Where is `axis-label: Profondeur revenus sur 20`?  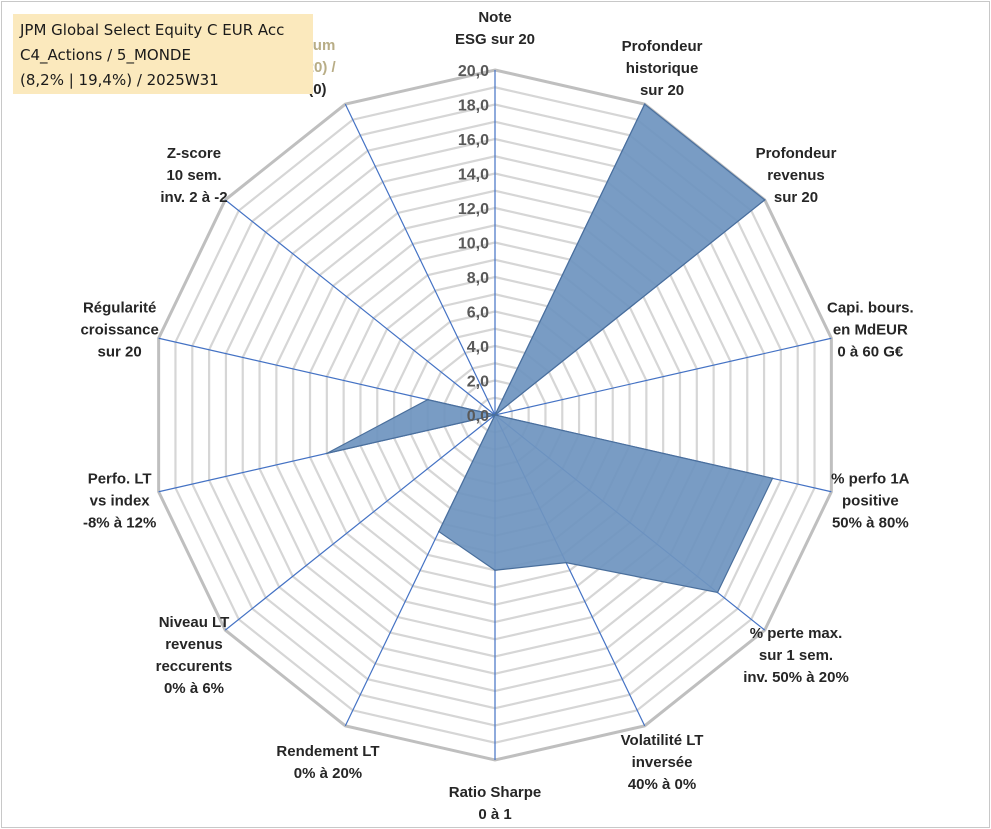 axis-label: Profondeur revenus sur 20 is located at coordinates (796, 175).